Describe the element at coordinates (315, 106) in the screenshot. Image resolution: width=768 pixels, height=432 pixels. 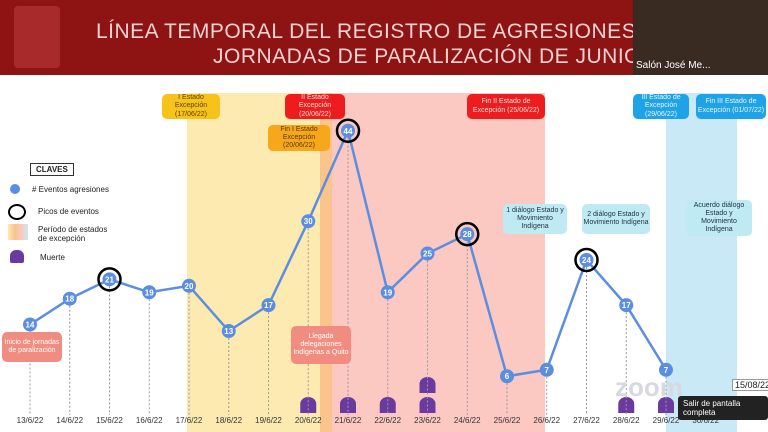
I see `annotation: II Estado Excepción (20/06/22)` at that location.